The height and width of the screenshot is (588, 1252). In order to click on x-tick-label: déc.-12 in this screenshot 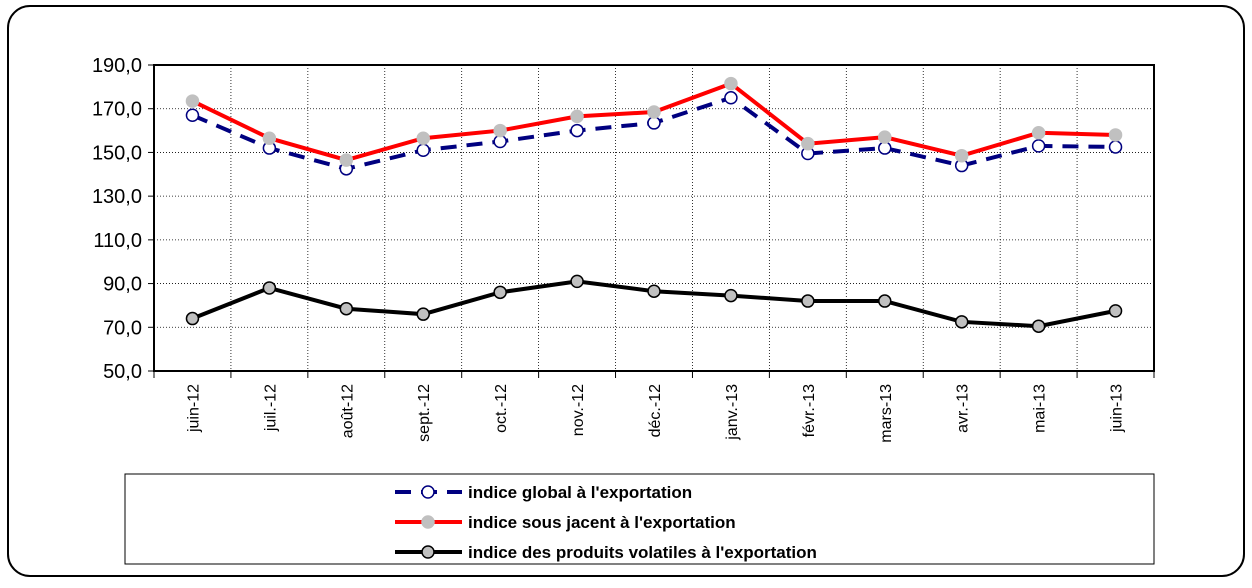, I will do `click(655, 410)`.